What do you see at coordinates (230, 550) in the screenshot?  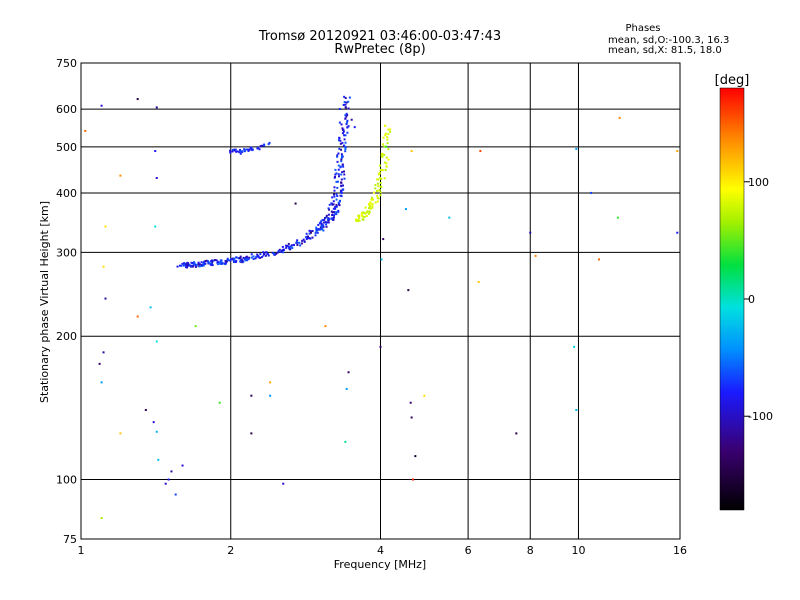 I see `x-tick-label: 2` at bounding box center [230, 550].